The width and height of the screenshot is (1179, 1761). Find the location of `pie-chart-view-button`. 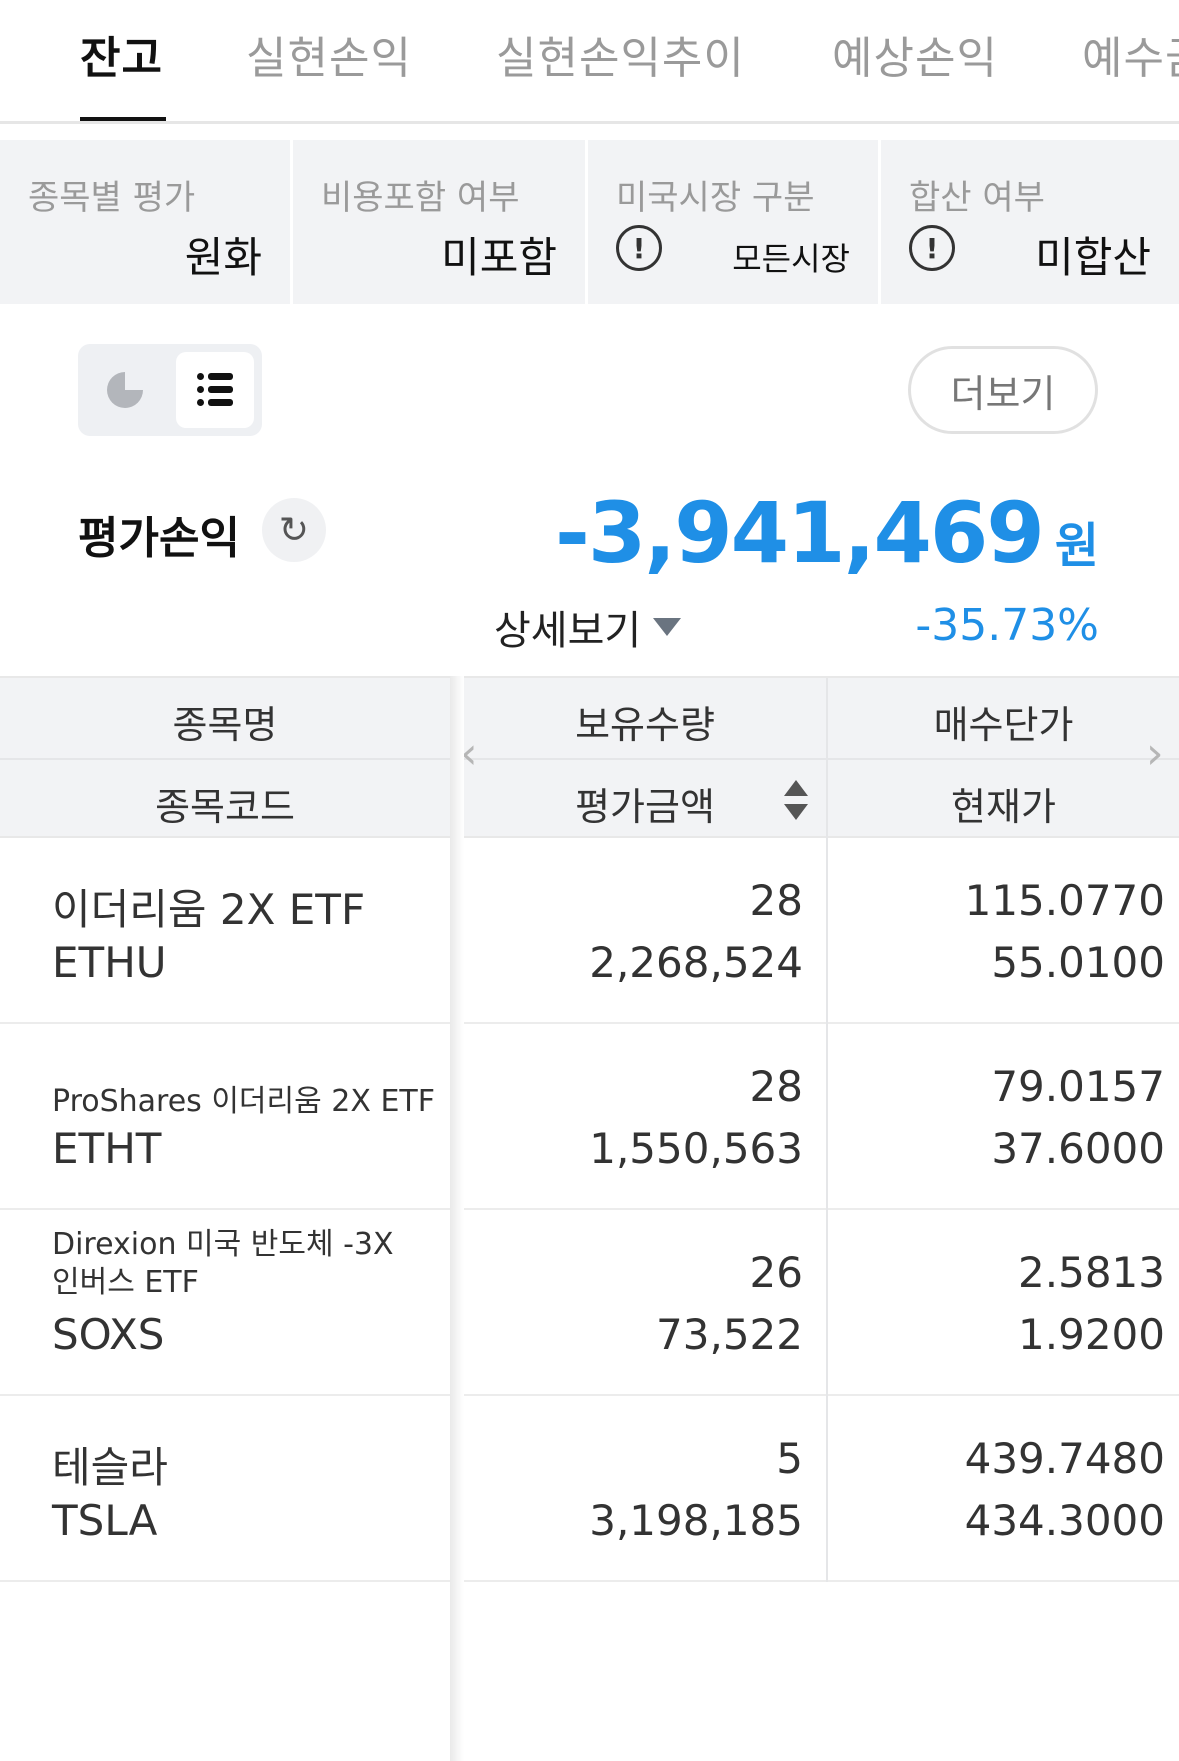

pie-chart-view-button is located at coordinates (125, 390).